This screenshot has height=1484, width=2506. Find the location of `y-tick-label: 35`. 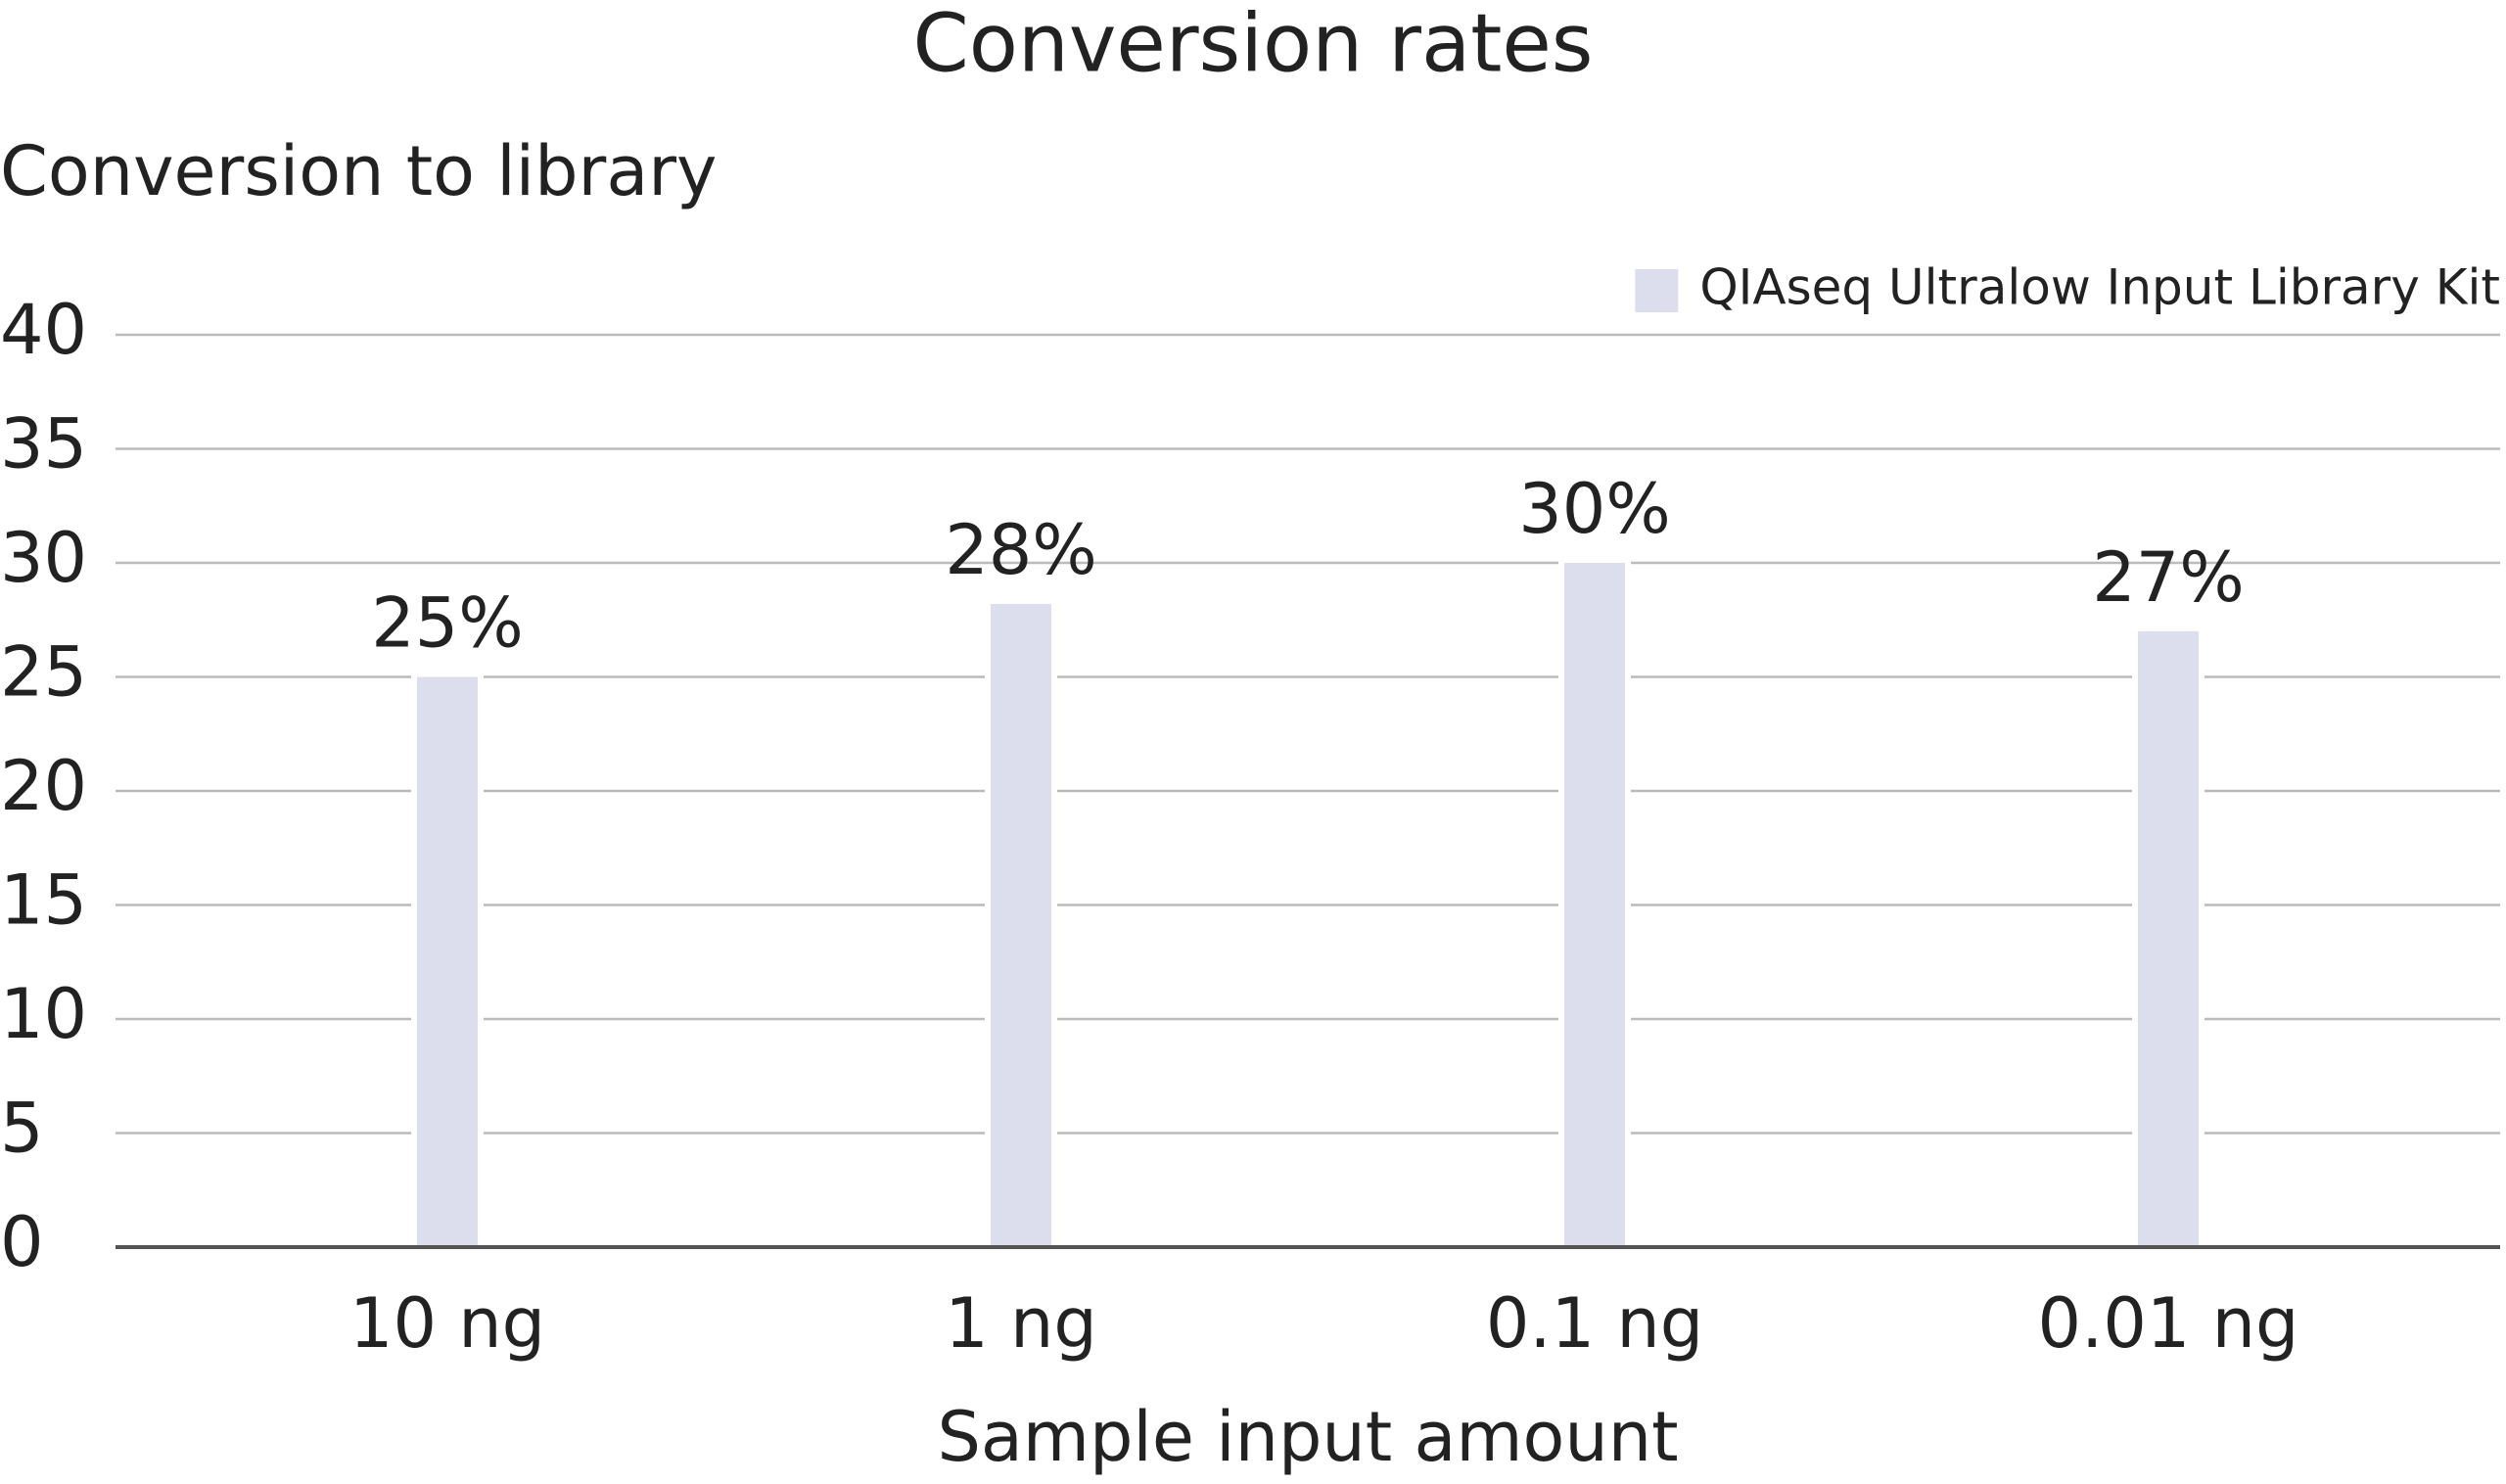

y-tick-label: 35 is located at coordinates (43, 444).